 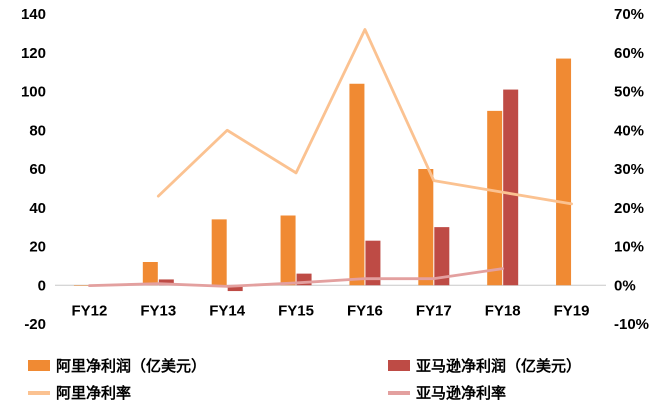 I want to click on category-label: FY17, so click(x=434, y=310).